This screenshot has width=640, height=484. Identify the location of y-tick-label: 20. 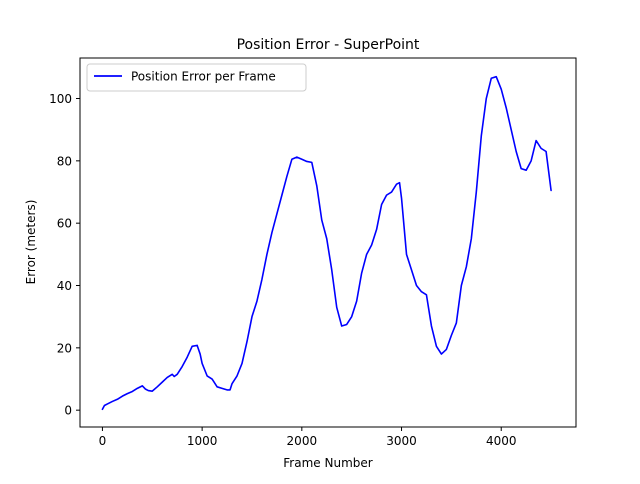
(64, 348).